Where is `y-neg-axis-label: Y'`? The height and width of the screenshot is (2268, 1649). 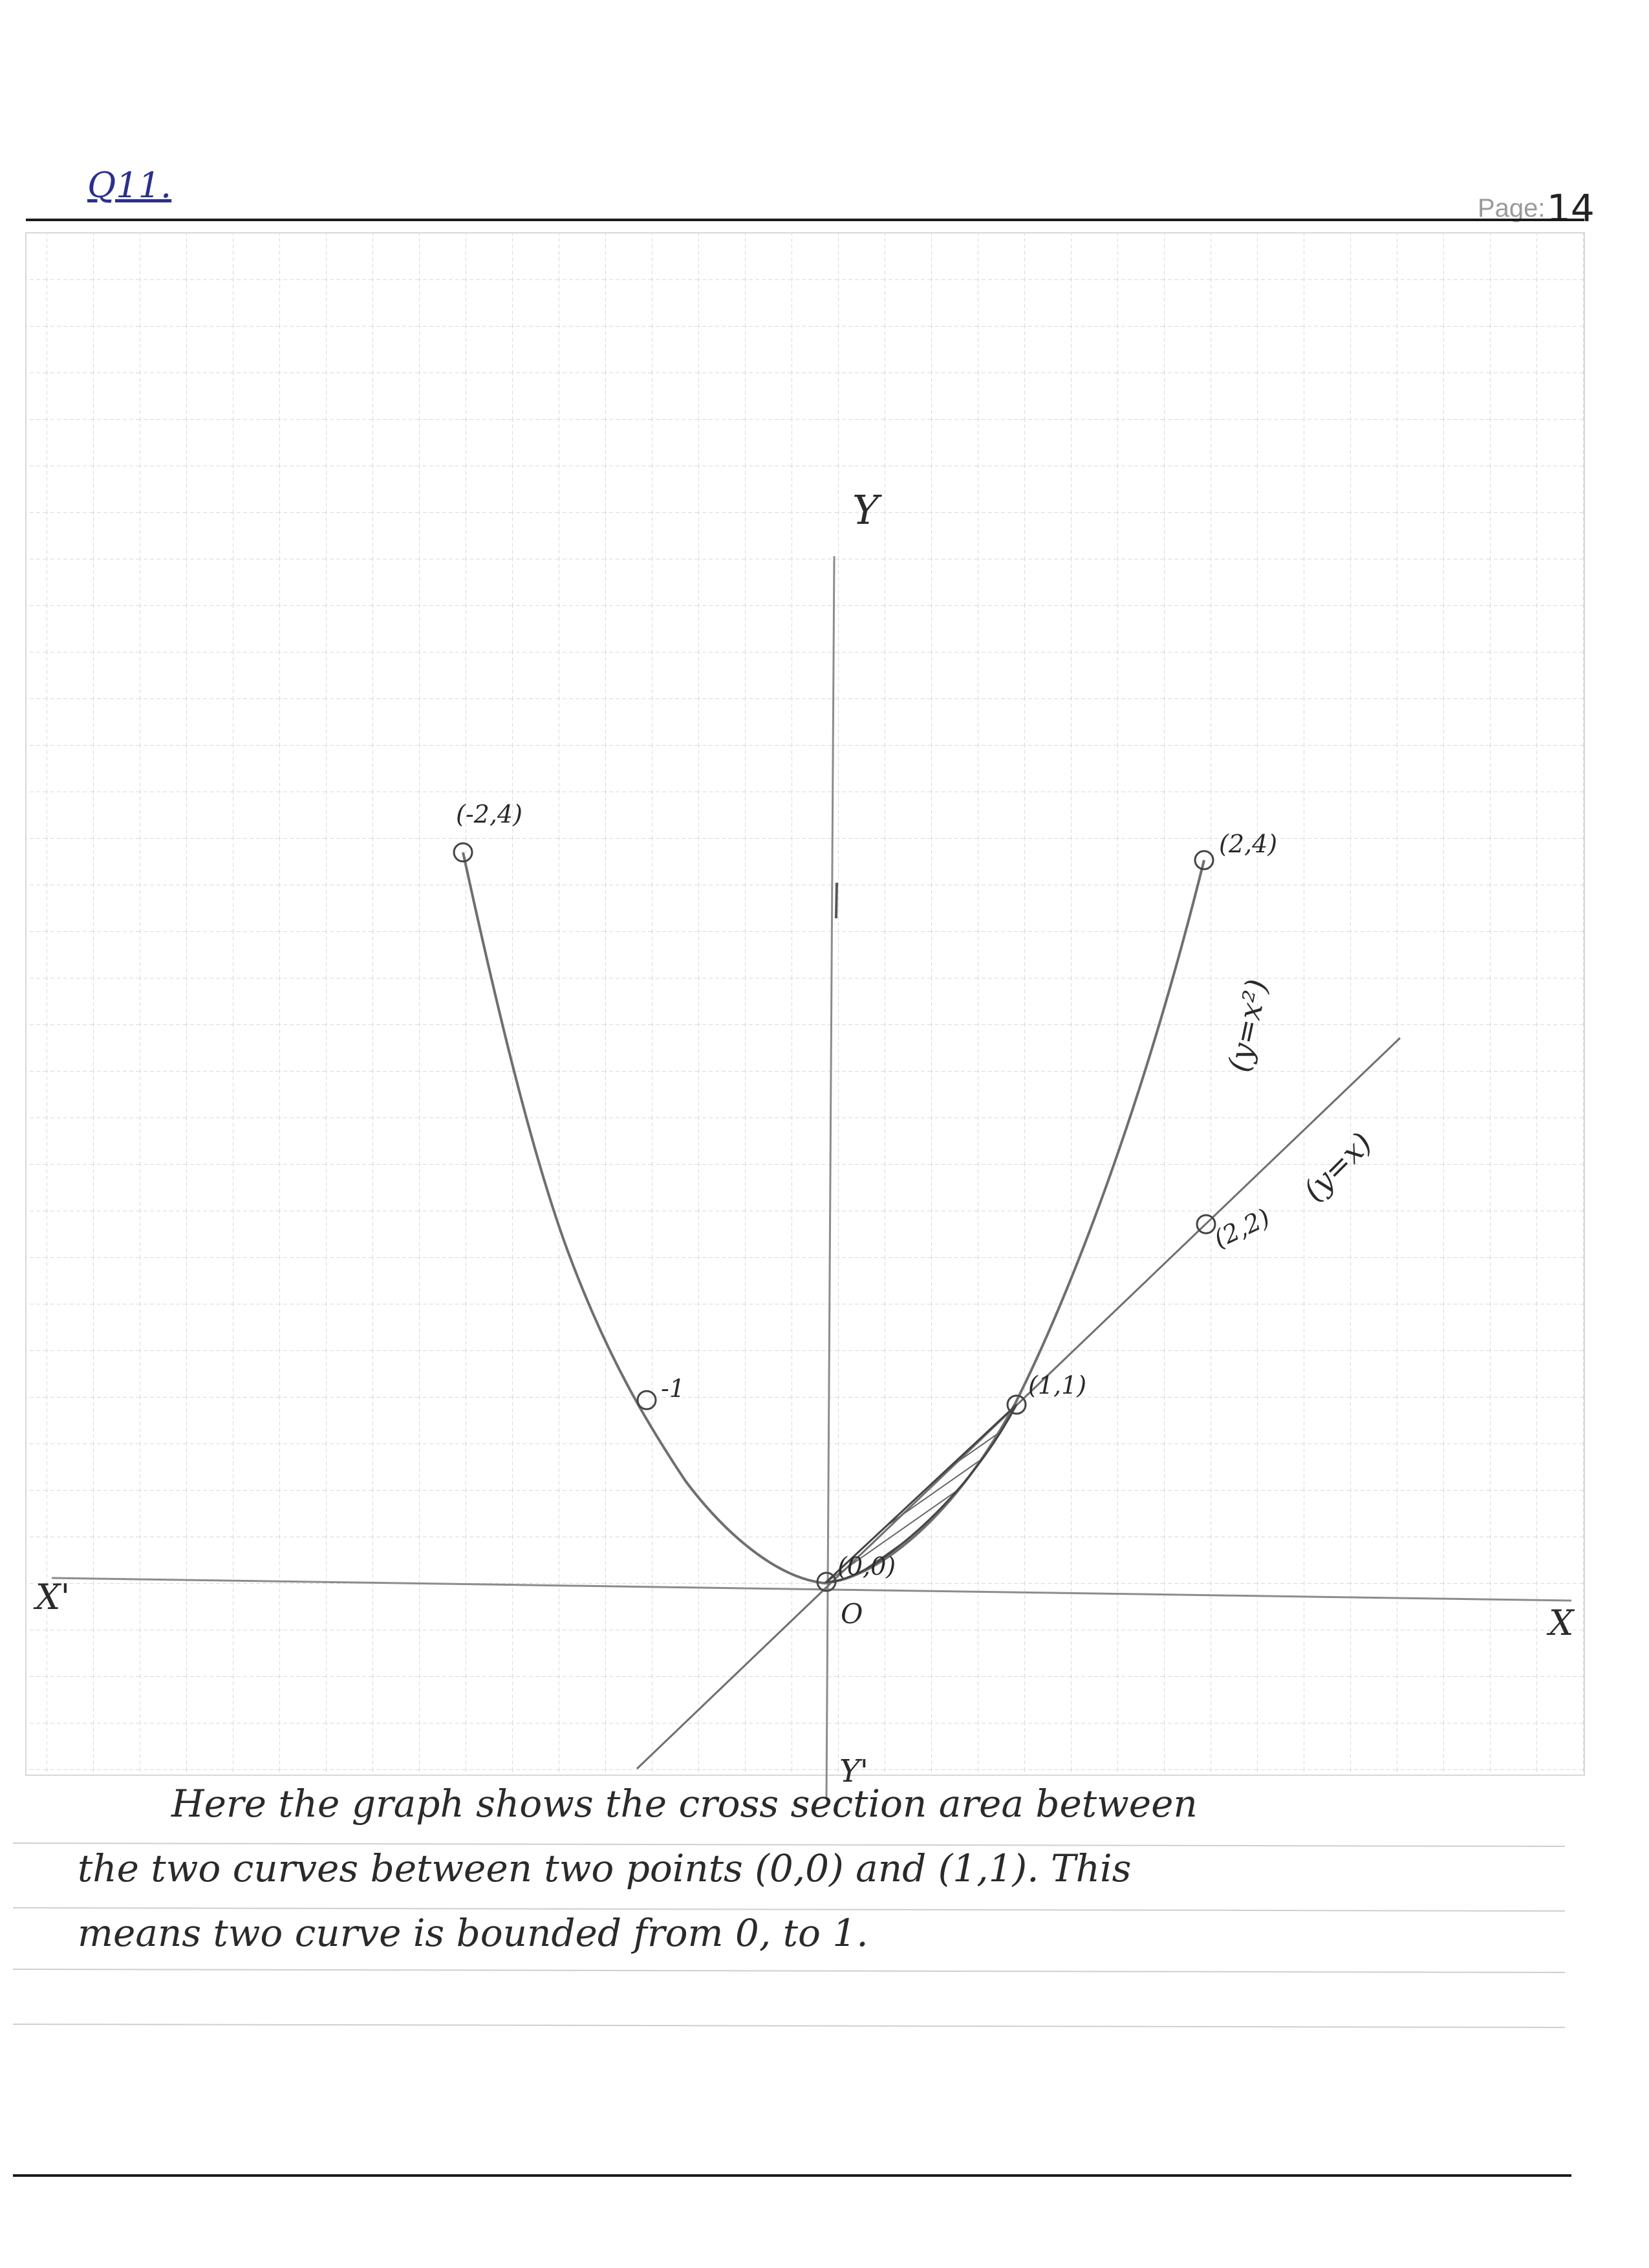 y-neg-axis-label: Y' is located at coordinates (853, 1771).